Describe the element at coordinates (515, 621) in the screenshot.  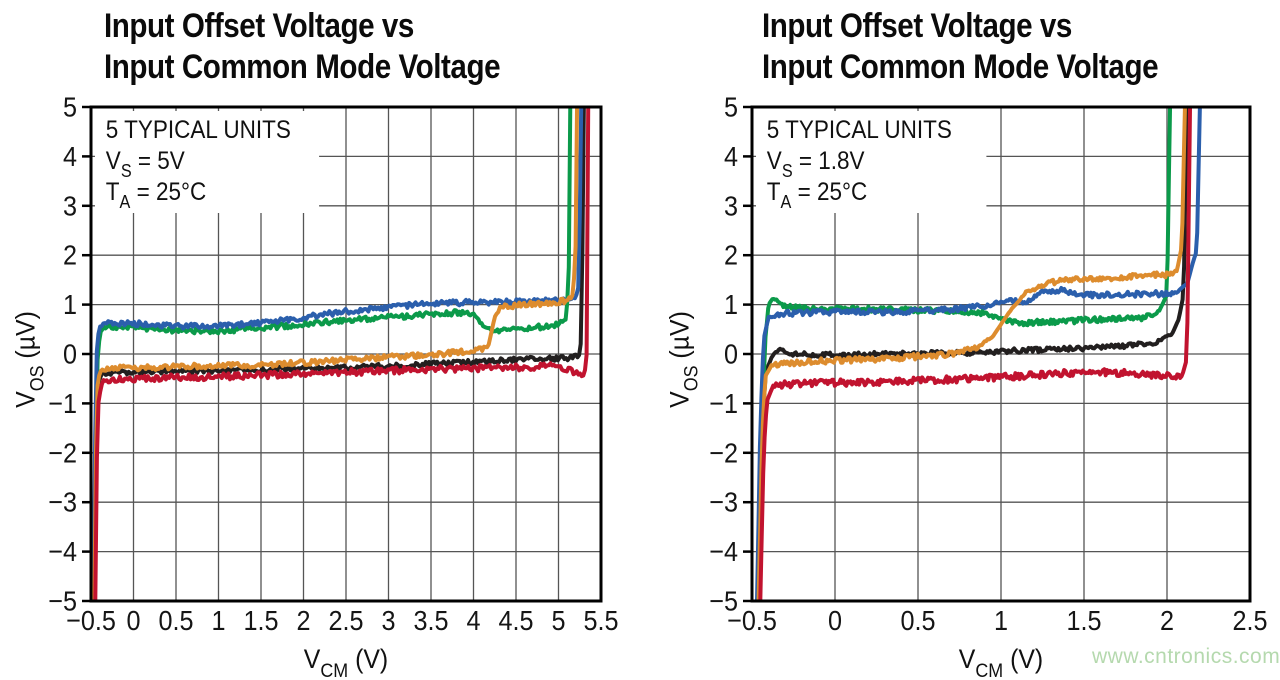
I see `svg-text: 4.5` at that location.